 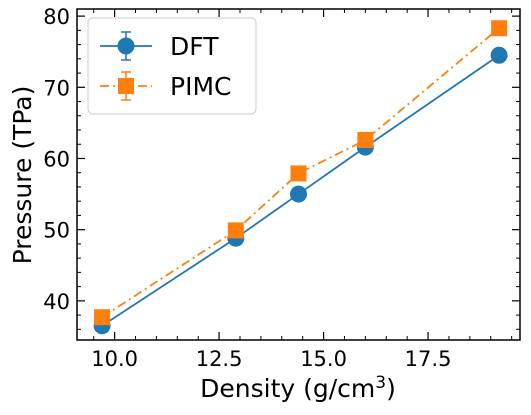 I want to click on y-tick-label: 80, so click(x=56, y=17).